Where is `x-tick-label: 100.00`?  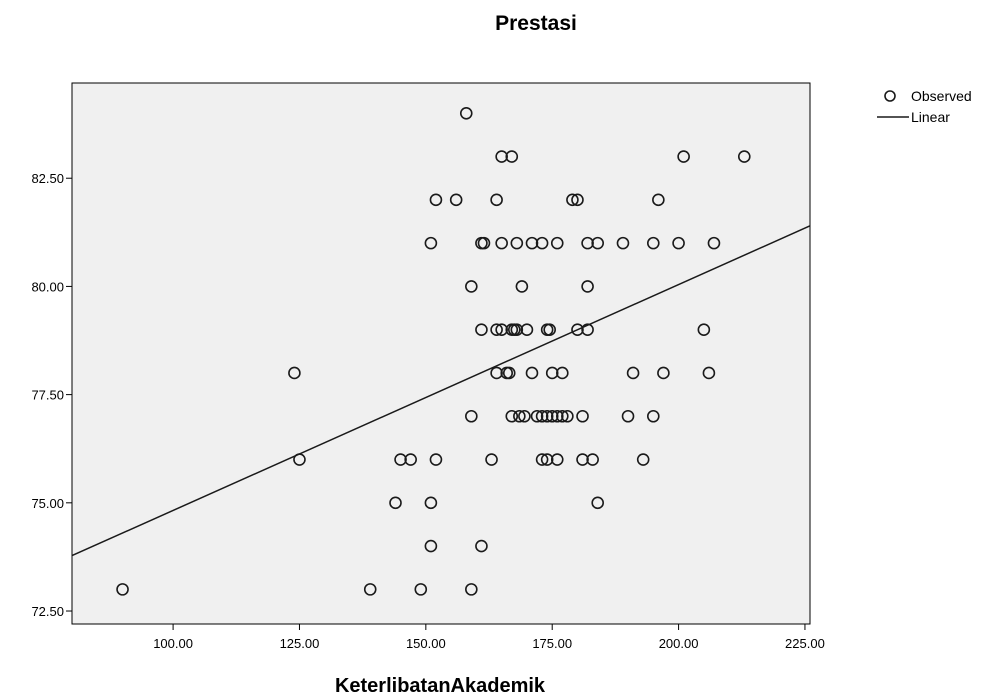 x-tick-label: 100.00 is located at coordinates (173, 643).